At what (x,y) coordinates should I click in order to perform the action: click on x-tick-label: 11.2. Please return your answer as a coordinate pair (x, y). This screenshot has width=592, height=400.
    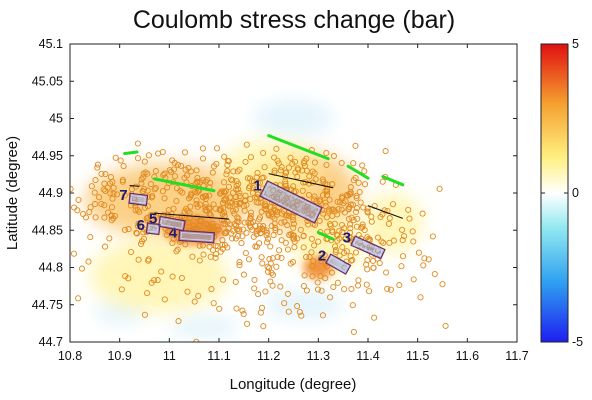
    Looking at the image, I should click on (268, 356).